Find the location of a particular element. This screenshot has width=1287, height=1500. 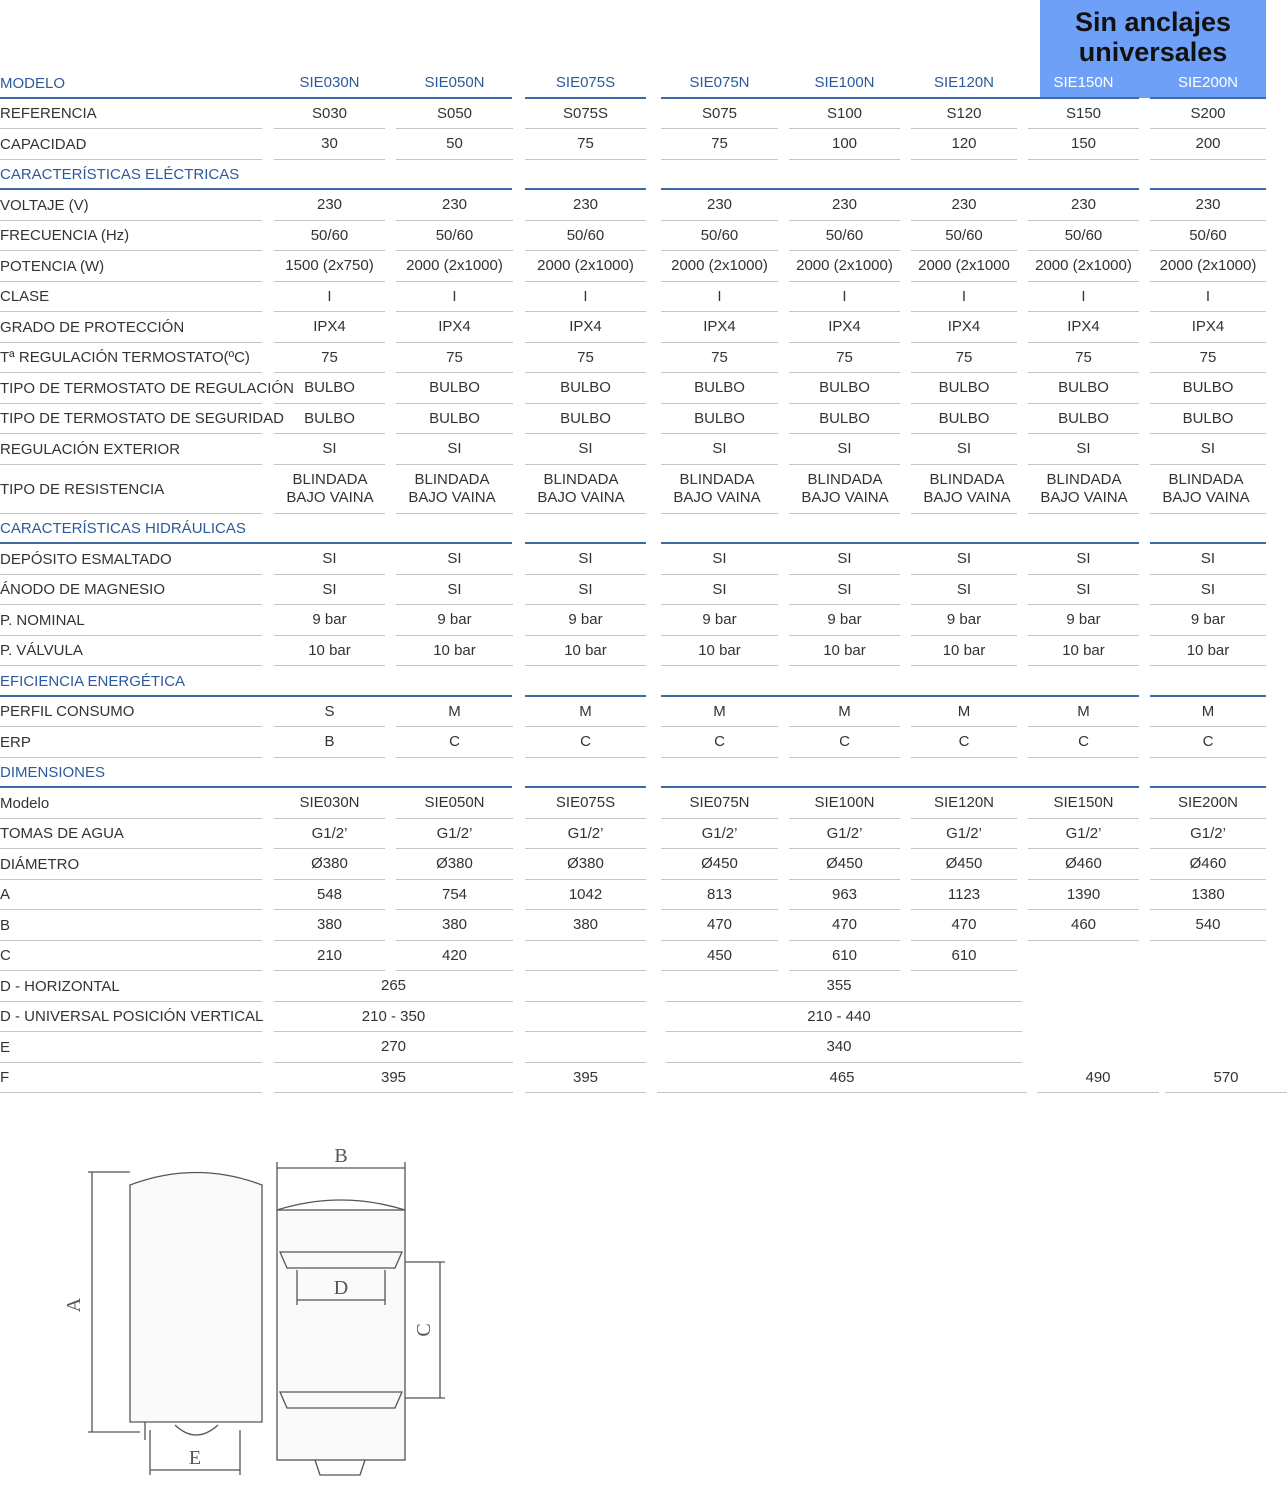

cell: C is located at coordinates (1083, 742).